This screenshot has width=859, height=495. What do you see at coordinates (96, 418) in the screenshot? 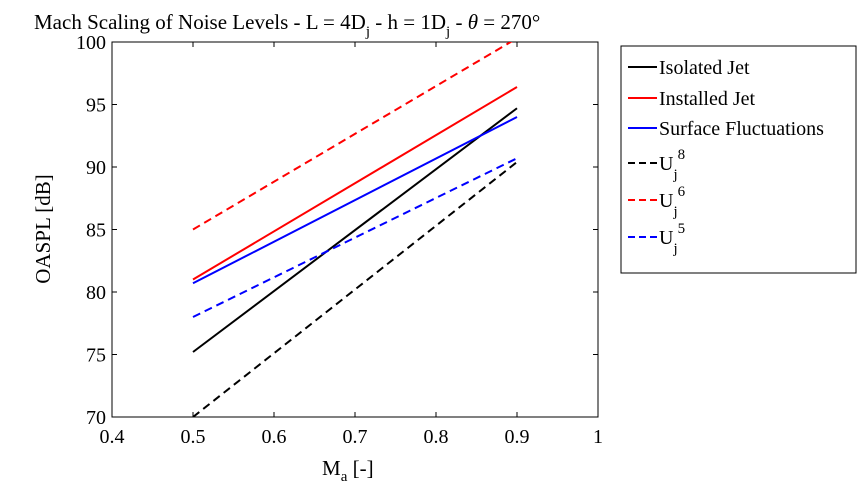
I see `y-tick-label: 70` at bounding box center [96, 418].